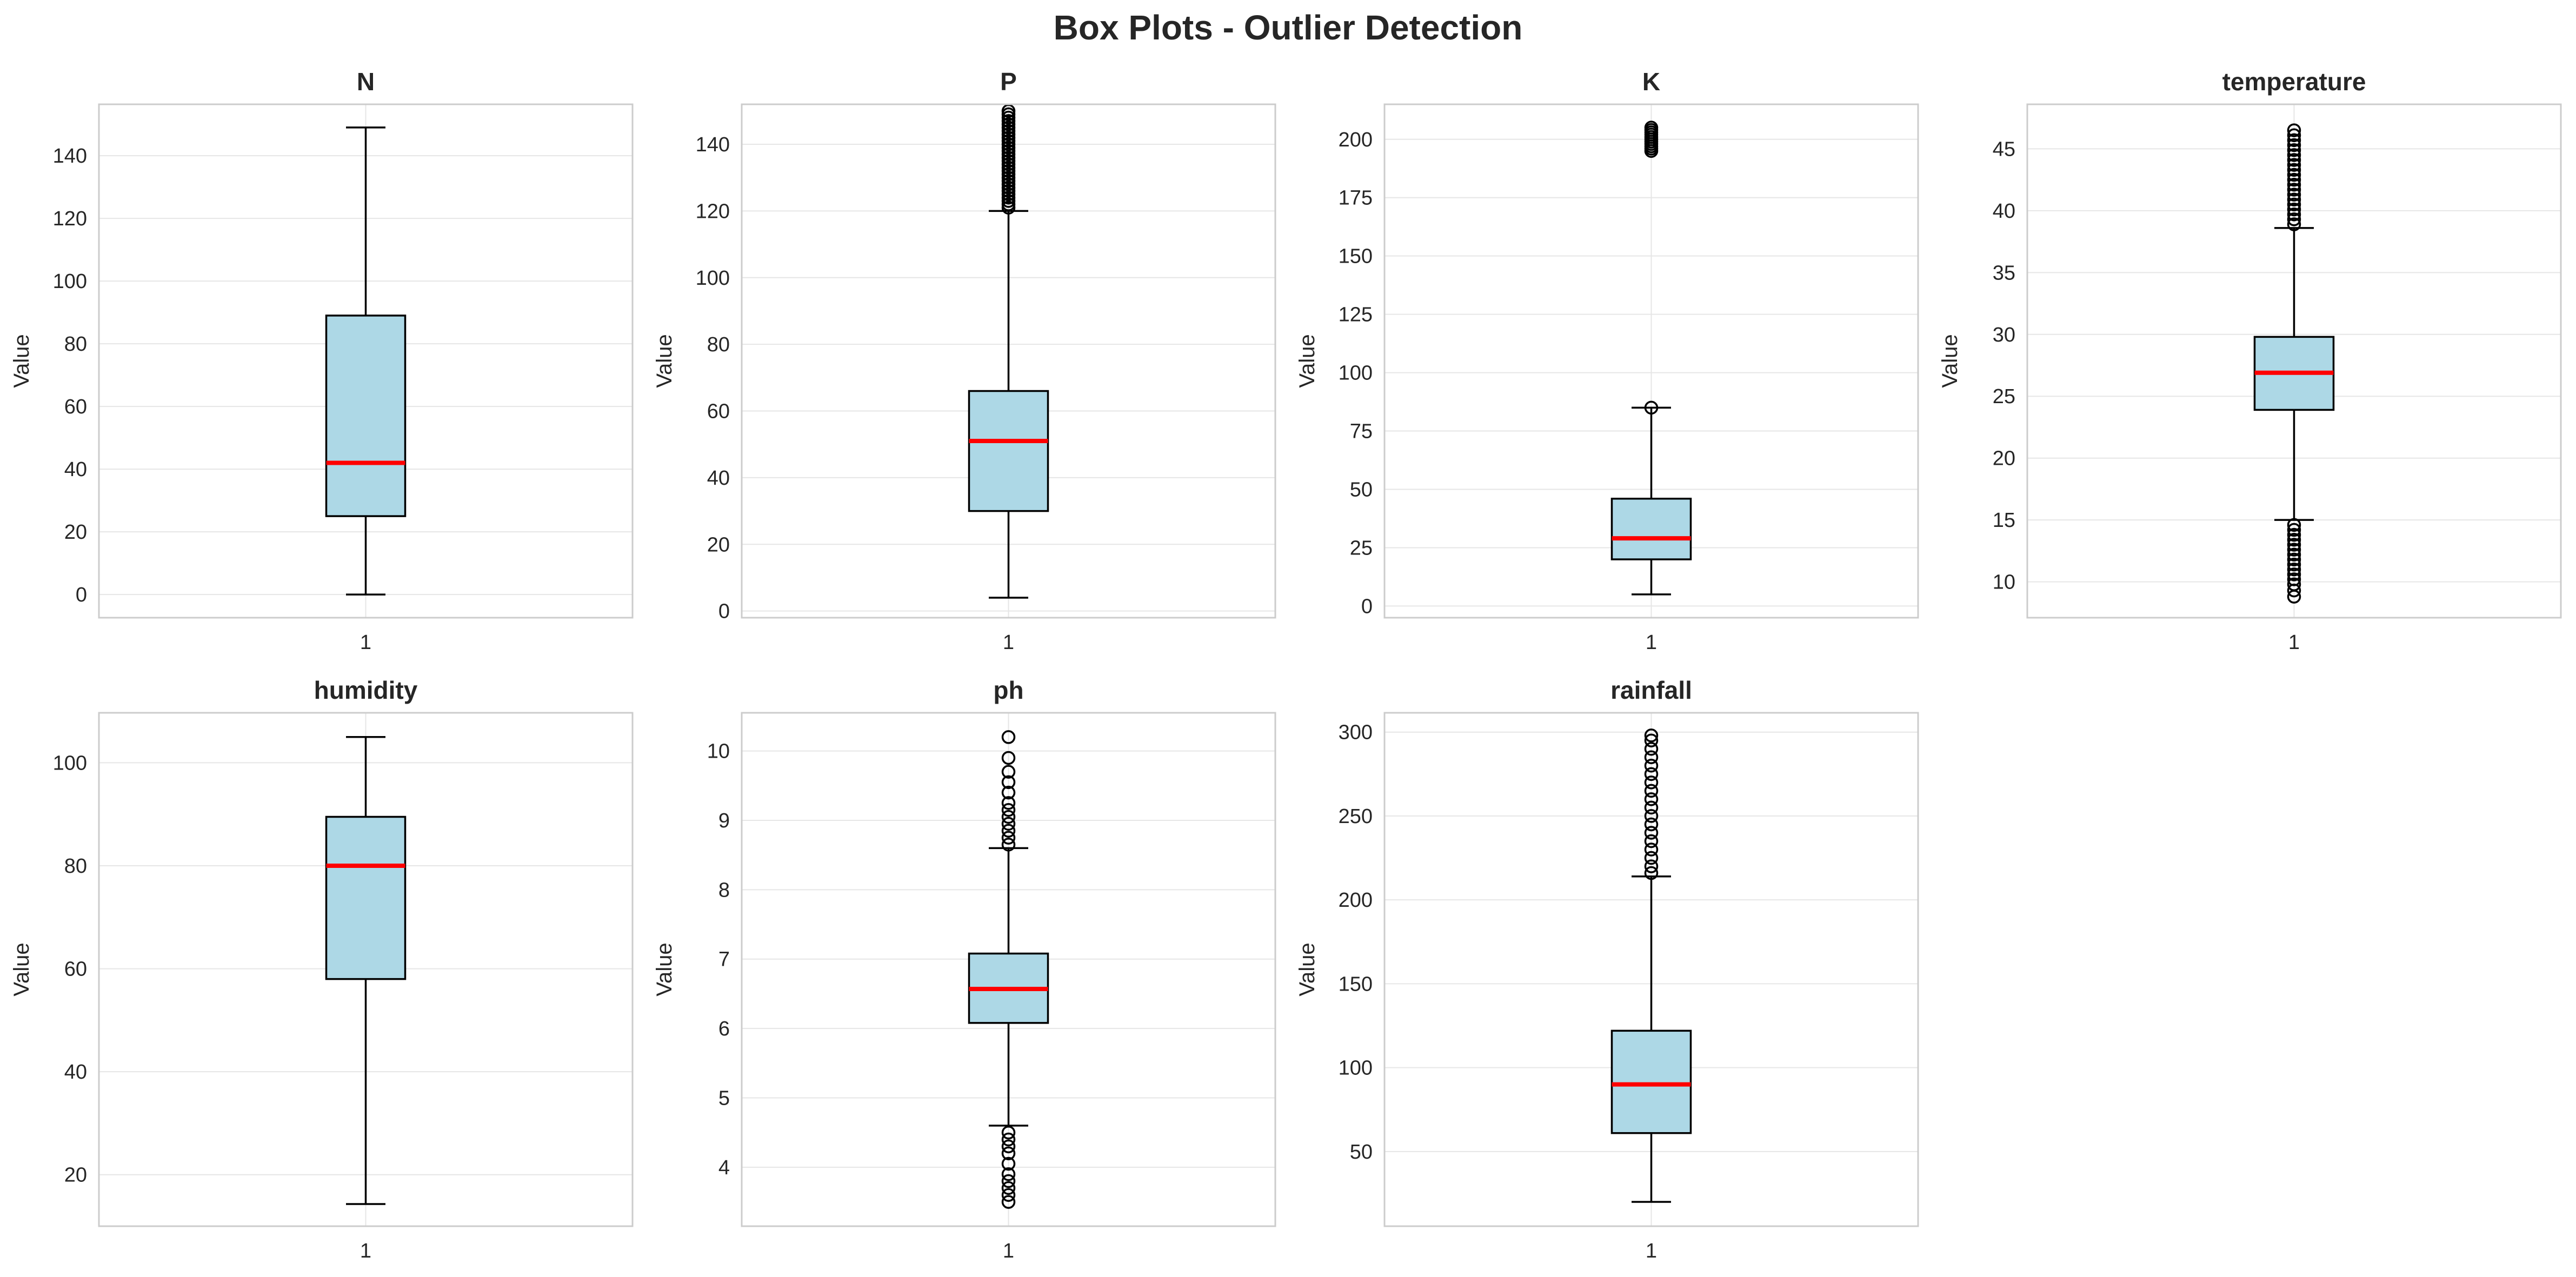  What do you see at coordinates (1361, 548) in the screenshot?
I see `y-tick-label: 25` at bounding box center [1361, 548].